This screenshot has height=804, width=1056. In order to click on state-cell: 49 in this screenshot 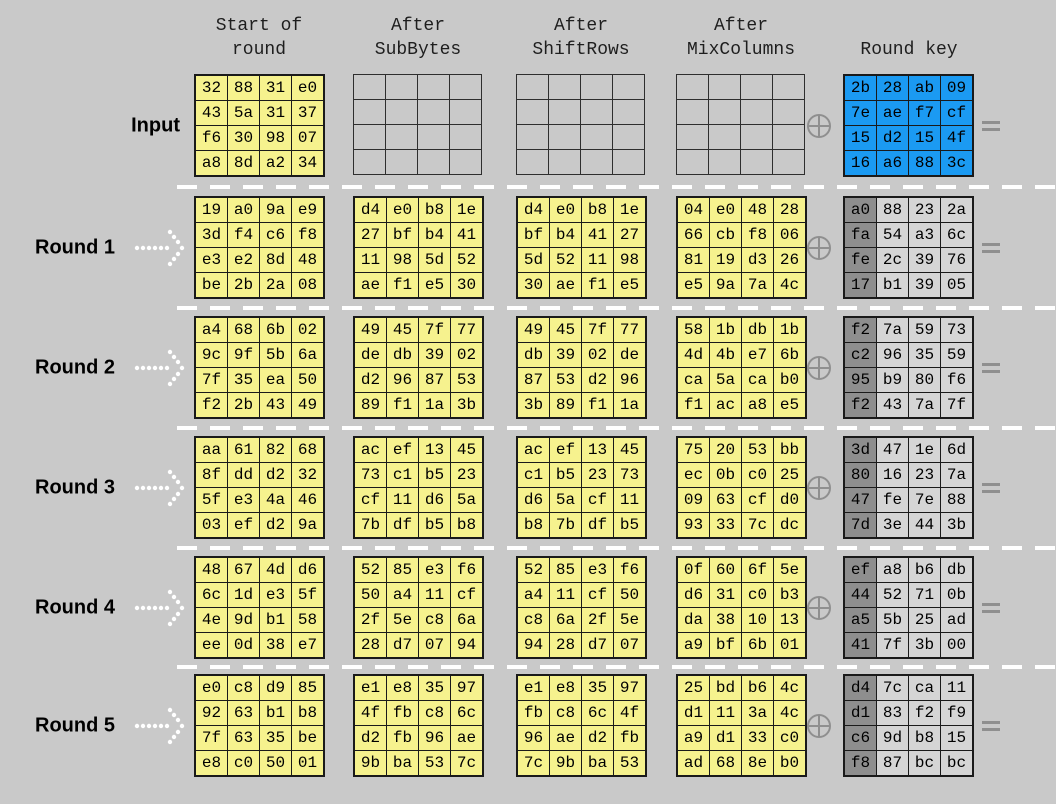, I will do `click(370, 330)`.